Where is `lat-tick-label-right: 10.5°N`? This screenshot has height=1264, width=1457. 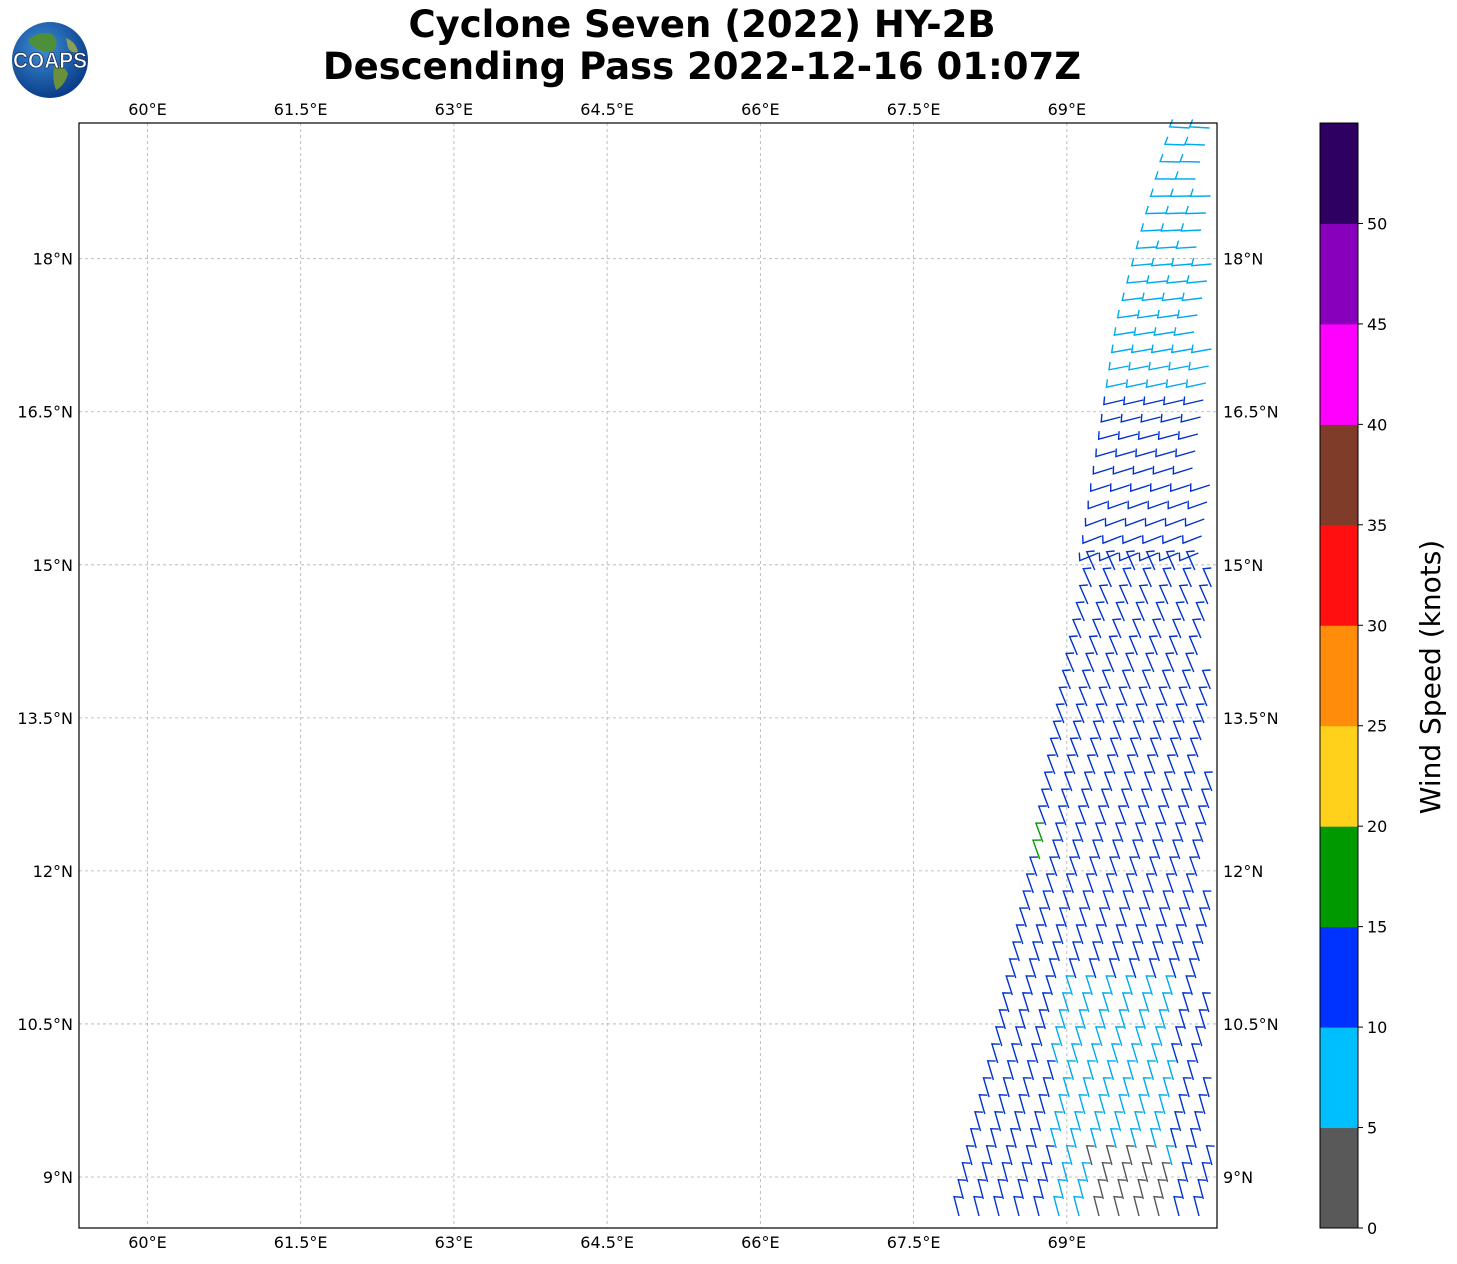
lat-tick-label-right: 10.5°N is located at coordinates (1251, 1024).